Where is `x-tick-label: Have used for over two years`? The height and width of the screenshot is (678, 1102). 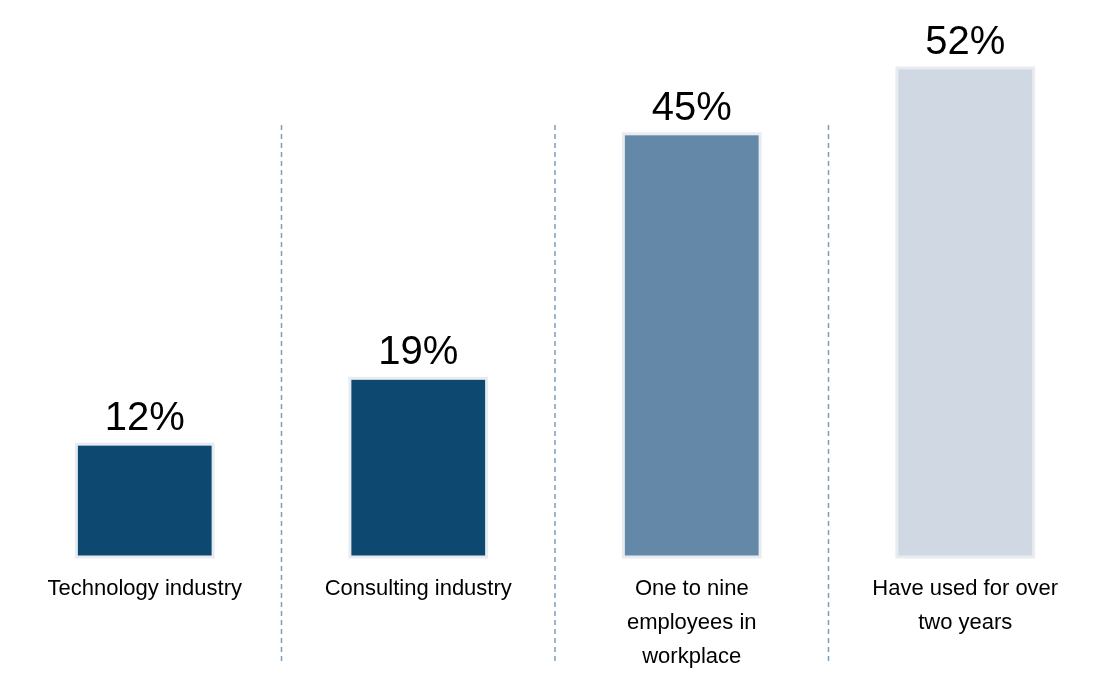 x-tick-label: Have used for over two years is located at coordinates (965, 604).